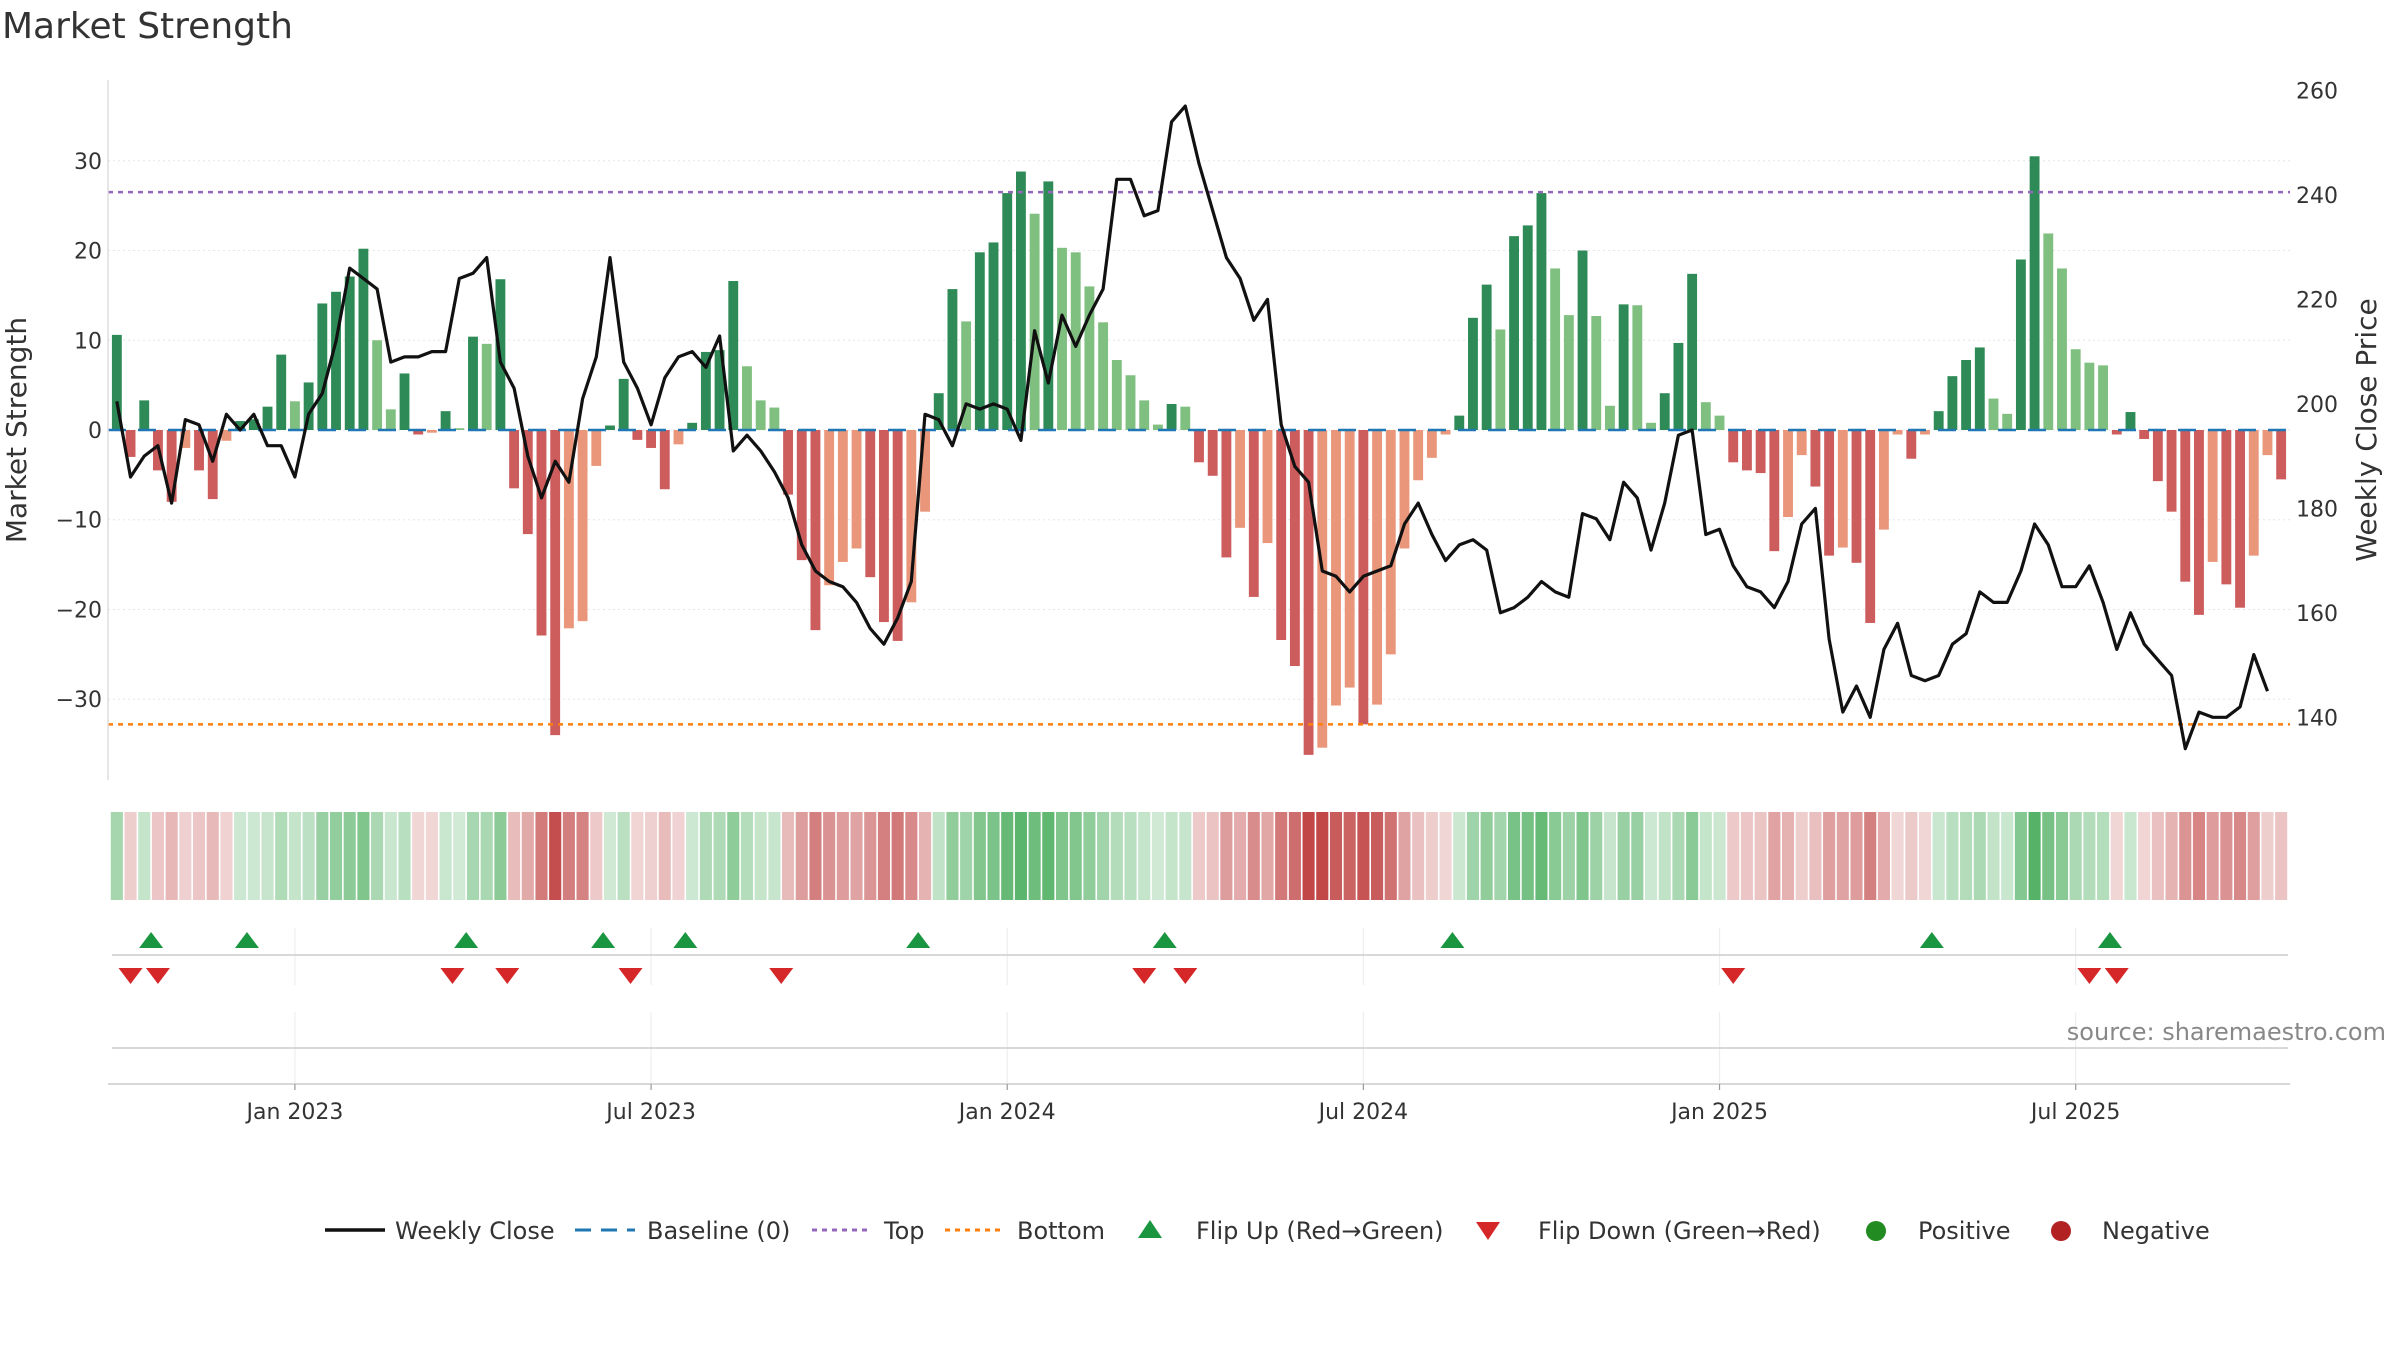 This screenshot has width=2400, height=1350. Describe the element at coordinates (1006, 1112) in the screenshot. I see `x-tick-label: Jan 2024` at that location.